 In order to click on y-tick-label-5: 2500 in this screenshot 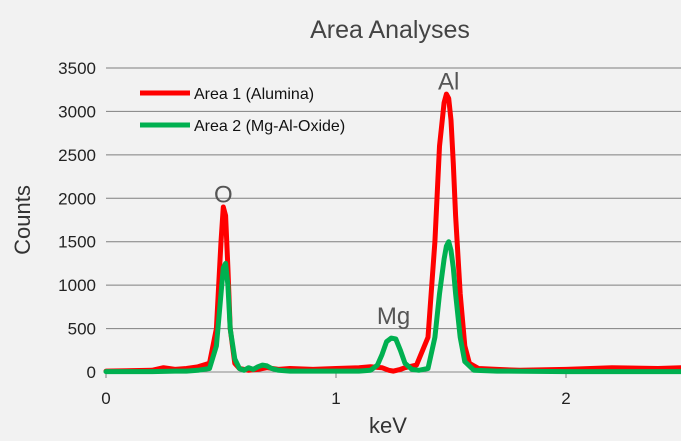, I will do `click(77, 155)`.